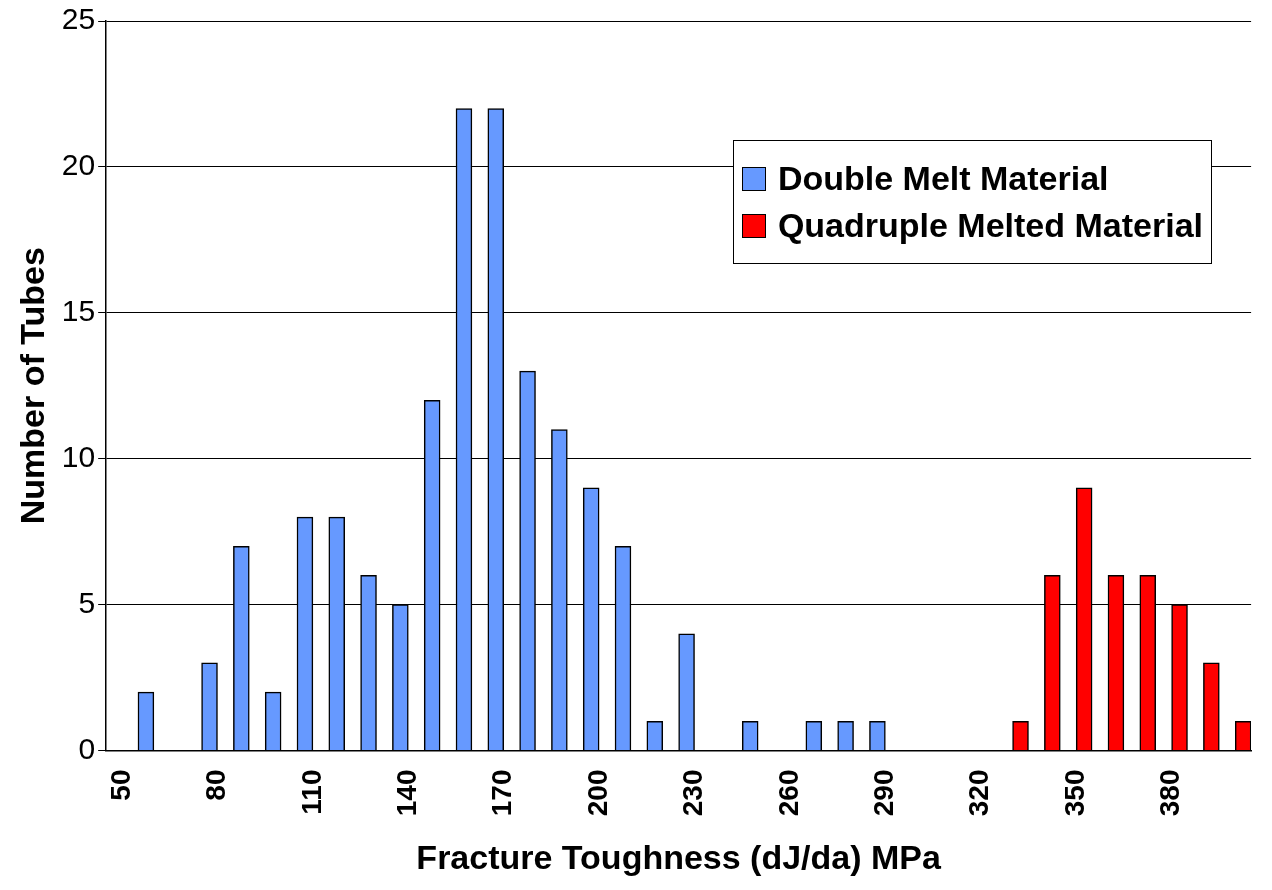 This screenshot has width=1272, height=890. I want to click on x-tick-label: 350, so click(1074, 793).